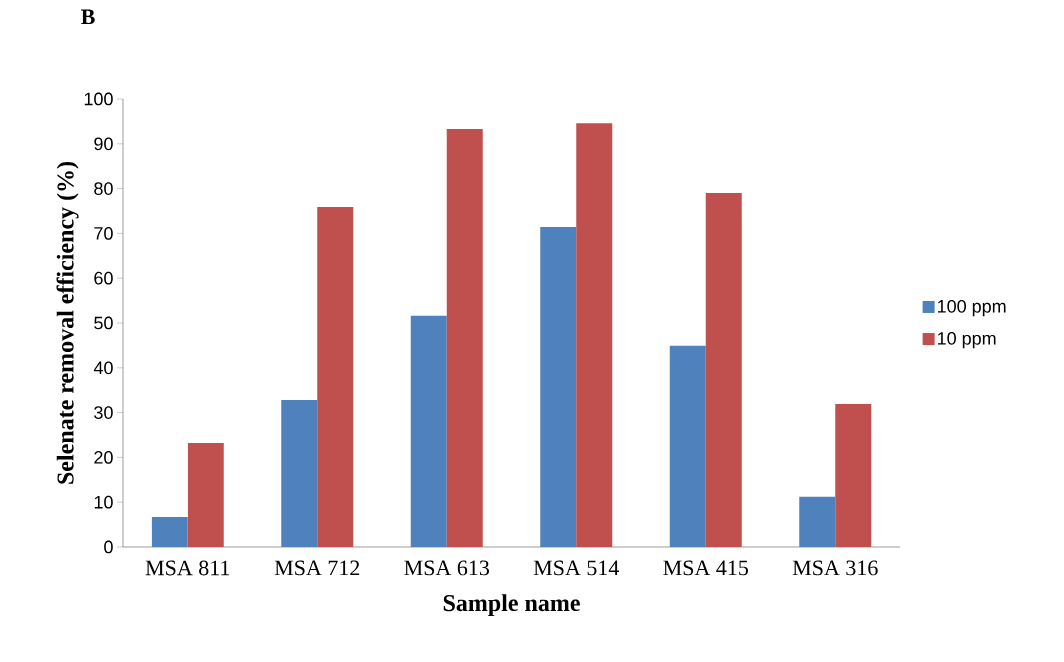 Image resolution: width=1064 pixels, height=662 pixels. I want to click on legend-label: 100 ppm, so click(972, 308).